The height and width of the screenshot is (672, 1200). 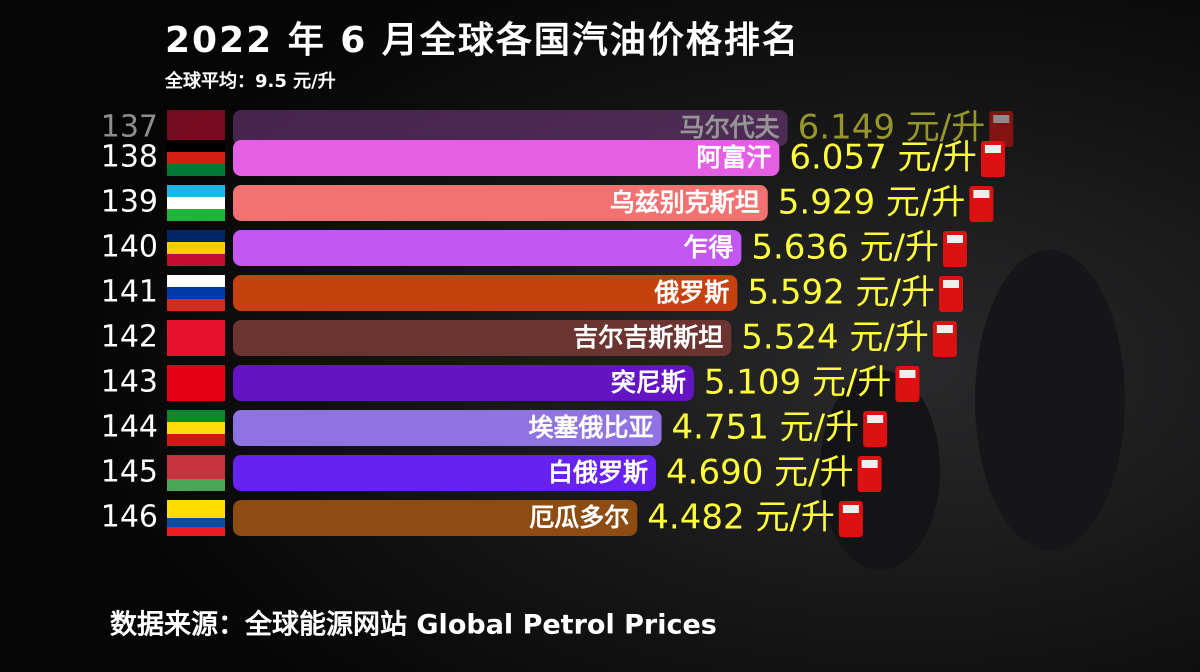 What do you see at coordinates (129, 337) in the screenshot?
I see `rank: 142` at bounding box center [129, 337].